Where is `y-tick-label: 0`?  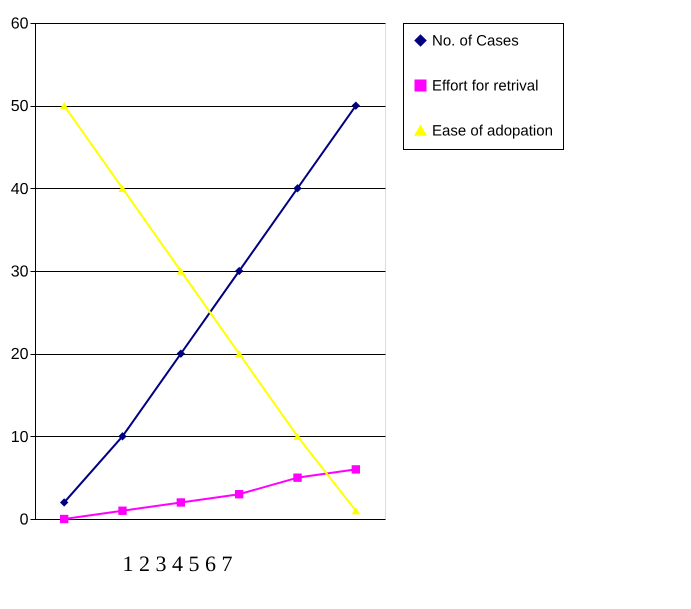
y-tick-label: 0 is located at coordinates (24, 520).